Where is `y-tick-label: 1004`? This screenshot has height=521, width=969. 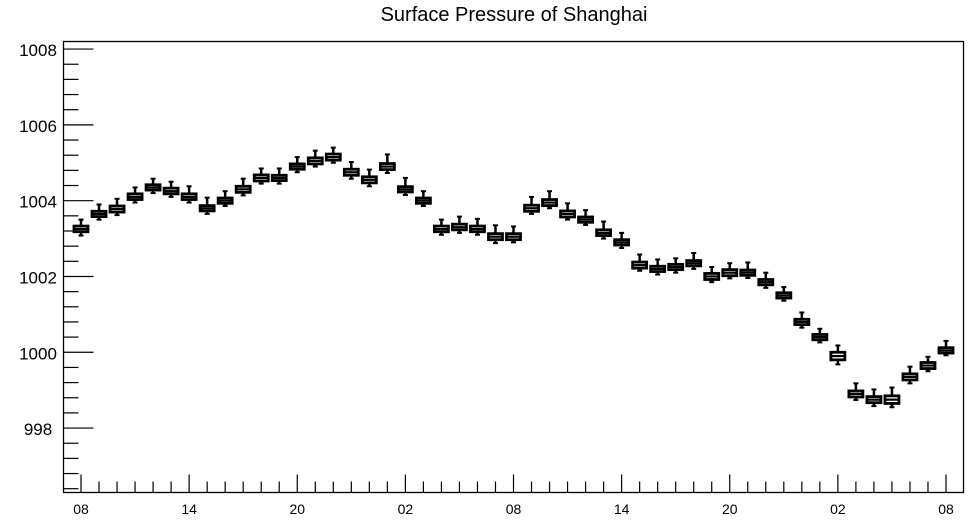 y-tick-label: 1004 is located at coordinates (38, 202).